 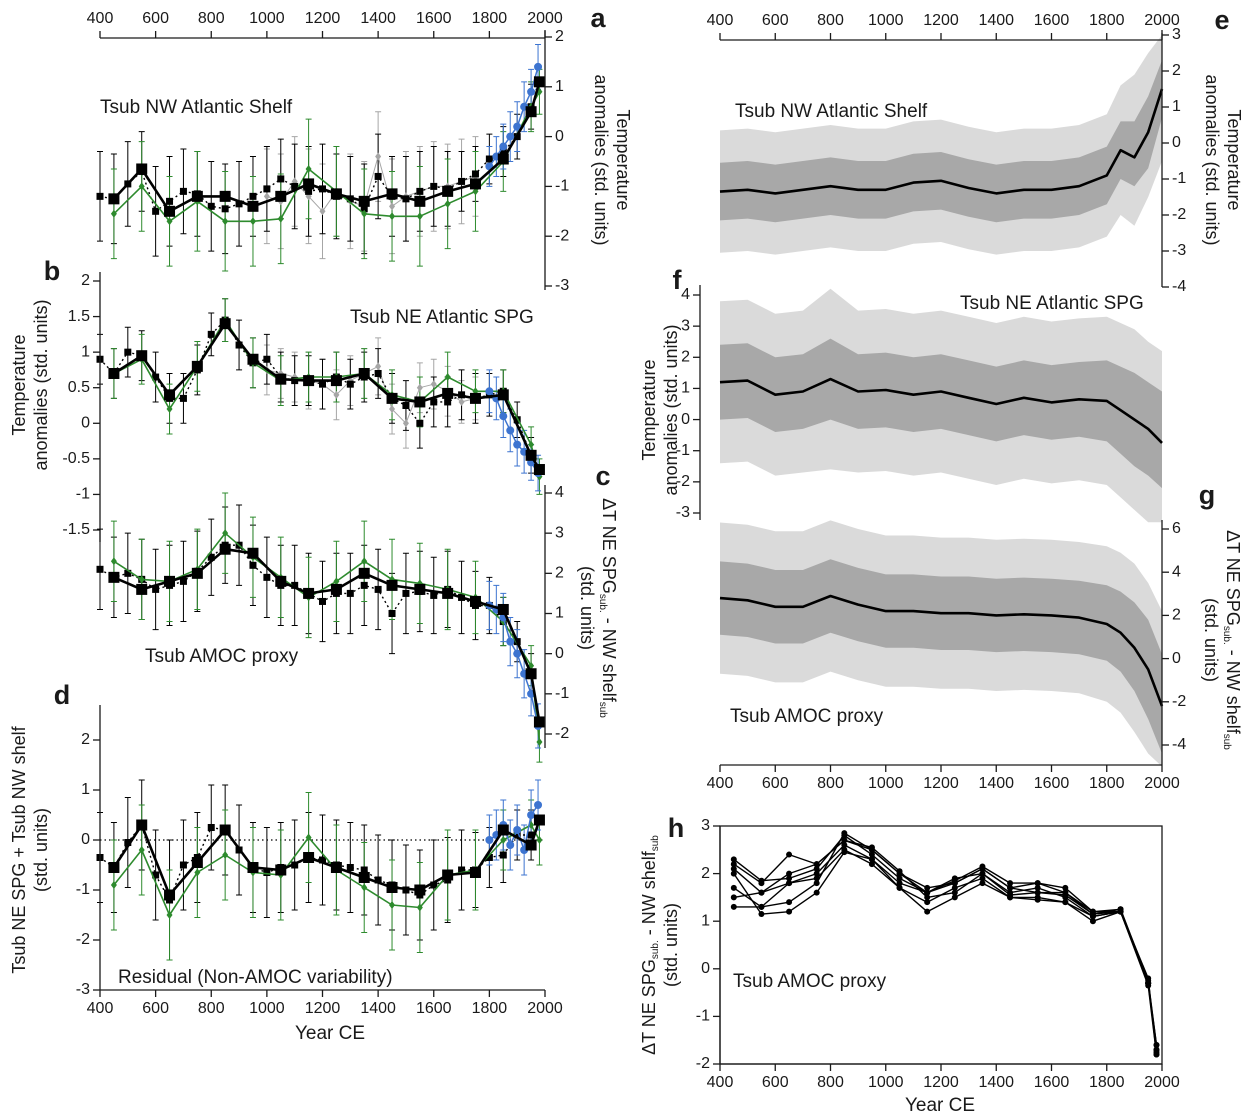 What do you see at coordinates (601, 159) in the screenshot?
I see `y-axis-label: anomalies (std. units)` at bounding box center [601, 159].